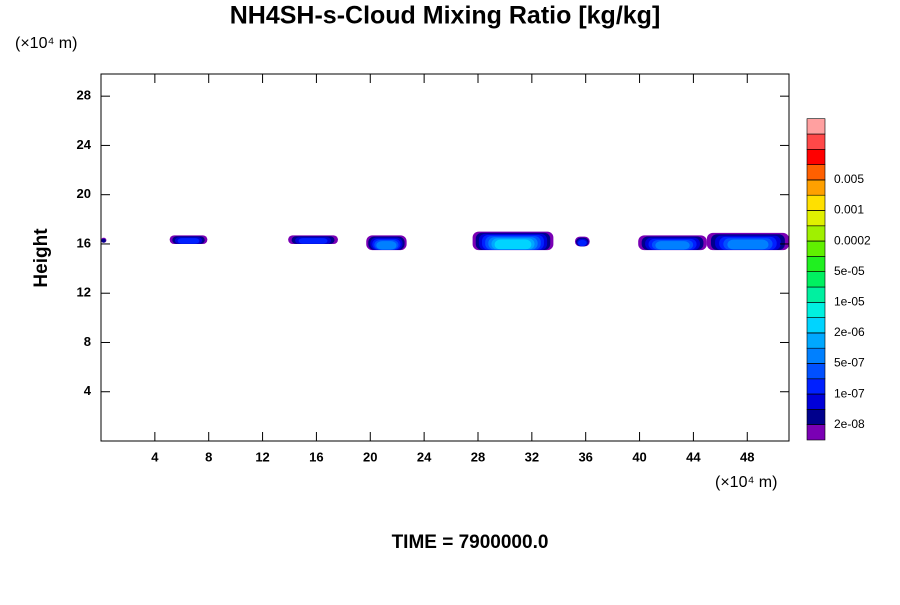 Image resolution: width=900 pixels, height=605 pixels. What do you see at coordinates (87, 341) in the screenshot?
I see `y-tick-label: 8` at bounding box center [87, 341].